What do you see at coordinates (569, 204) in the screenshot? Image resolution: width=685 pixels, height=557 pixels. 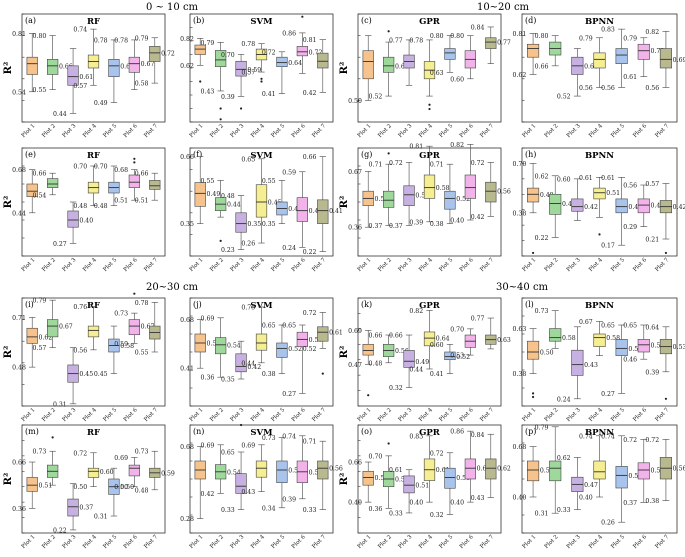 I see `label-median: 0.44` at bounding box center [569, 204].